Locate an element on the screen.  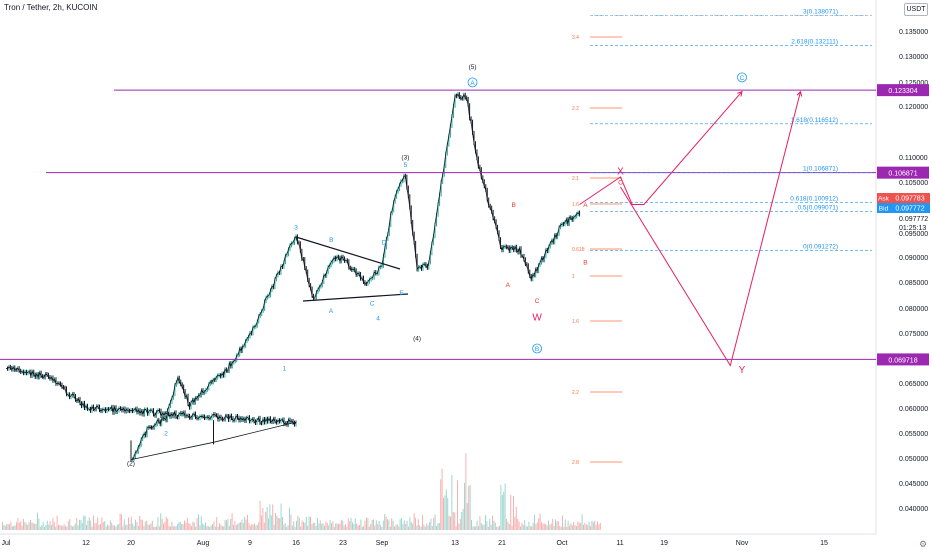
fib-level-label: 3(0.138071) is located at coordinates (820, 12).